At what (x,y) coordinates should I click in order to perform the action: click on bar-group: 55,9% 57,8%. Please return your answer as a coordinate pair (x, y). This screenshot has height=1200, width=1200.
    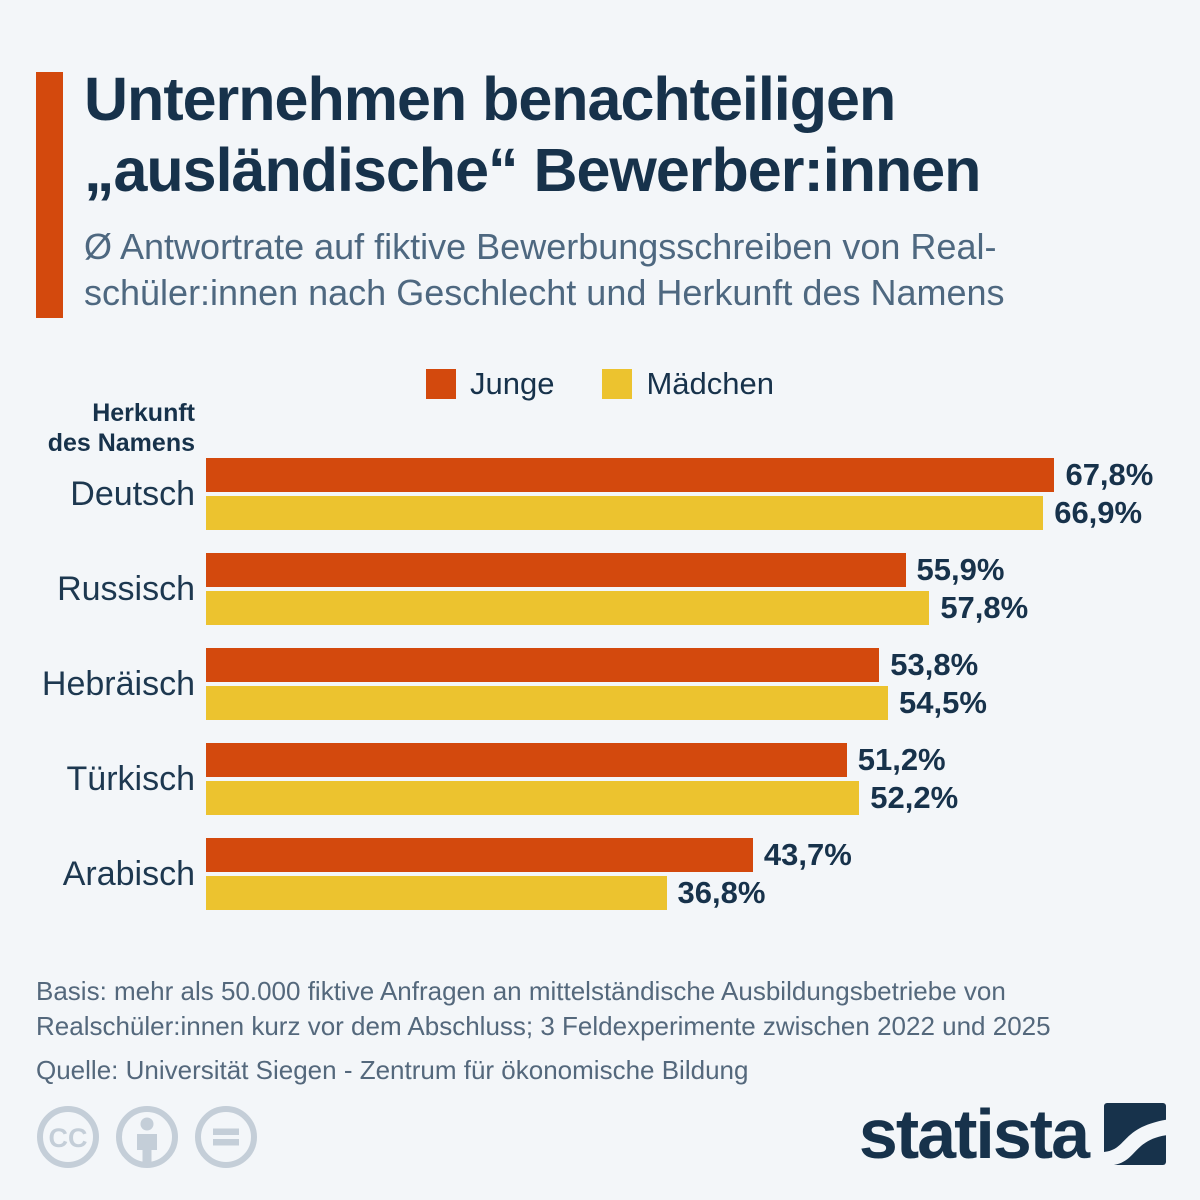
    Looking at the image, I should click on (617, 588).